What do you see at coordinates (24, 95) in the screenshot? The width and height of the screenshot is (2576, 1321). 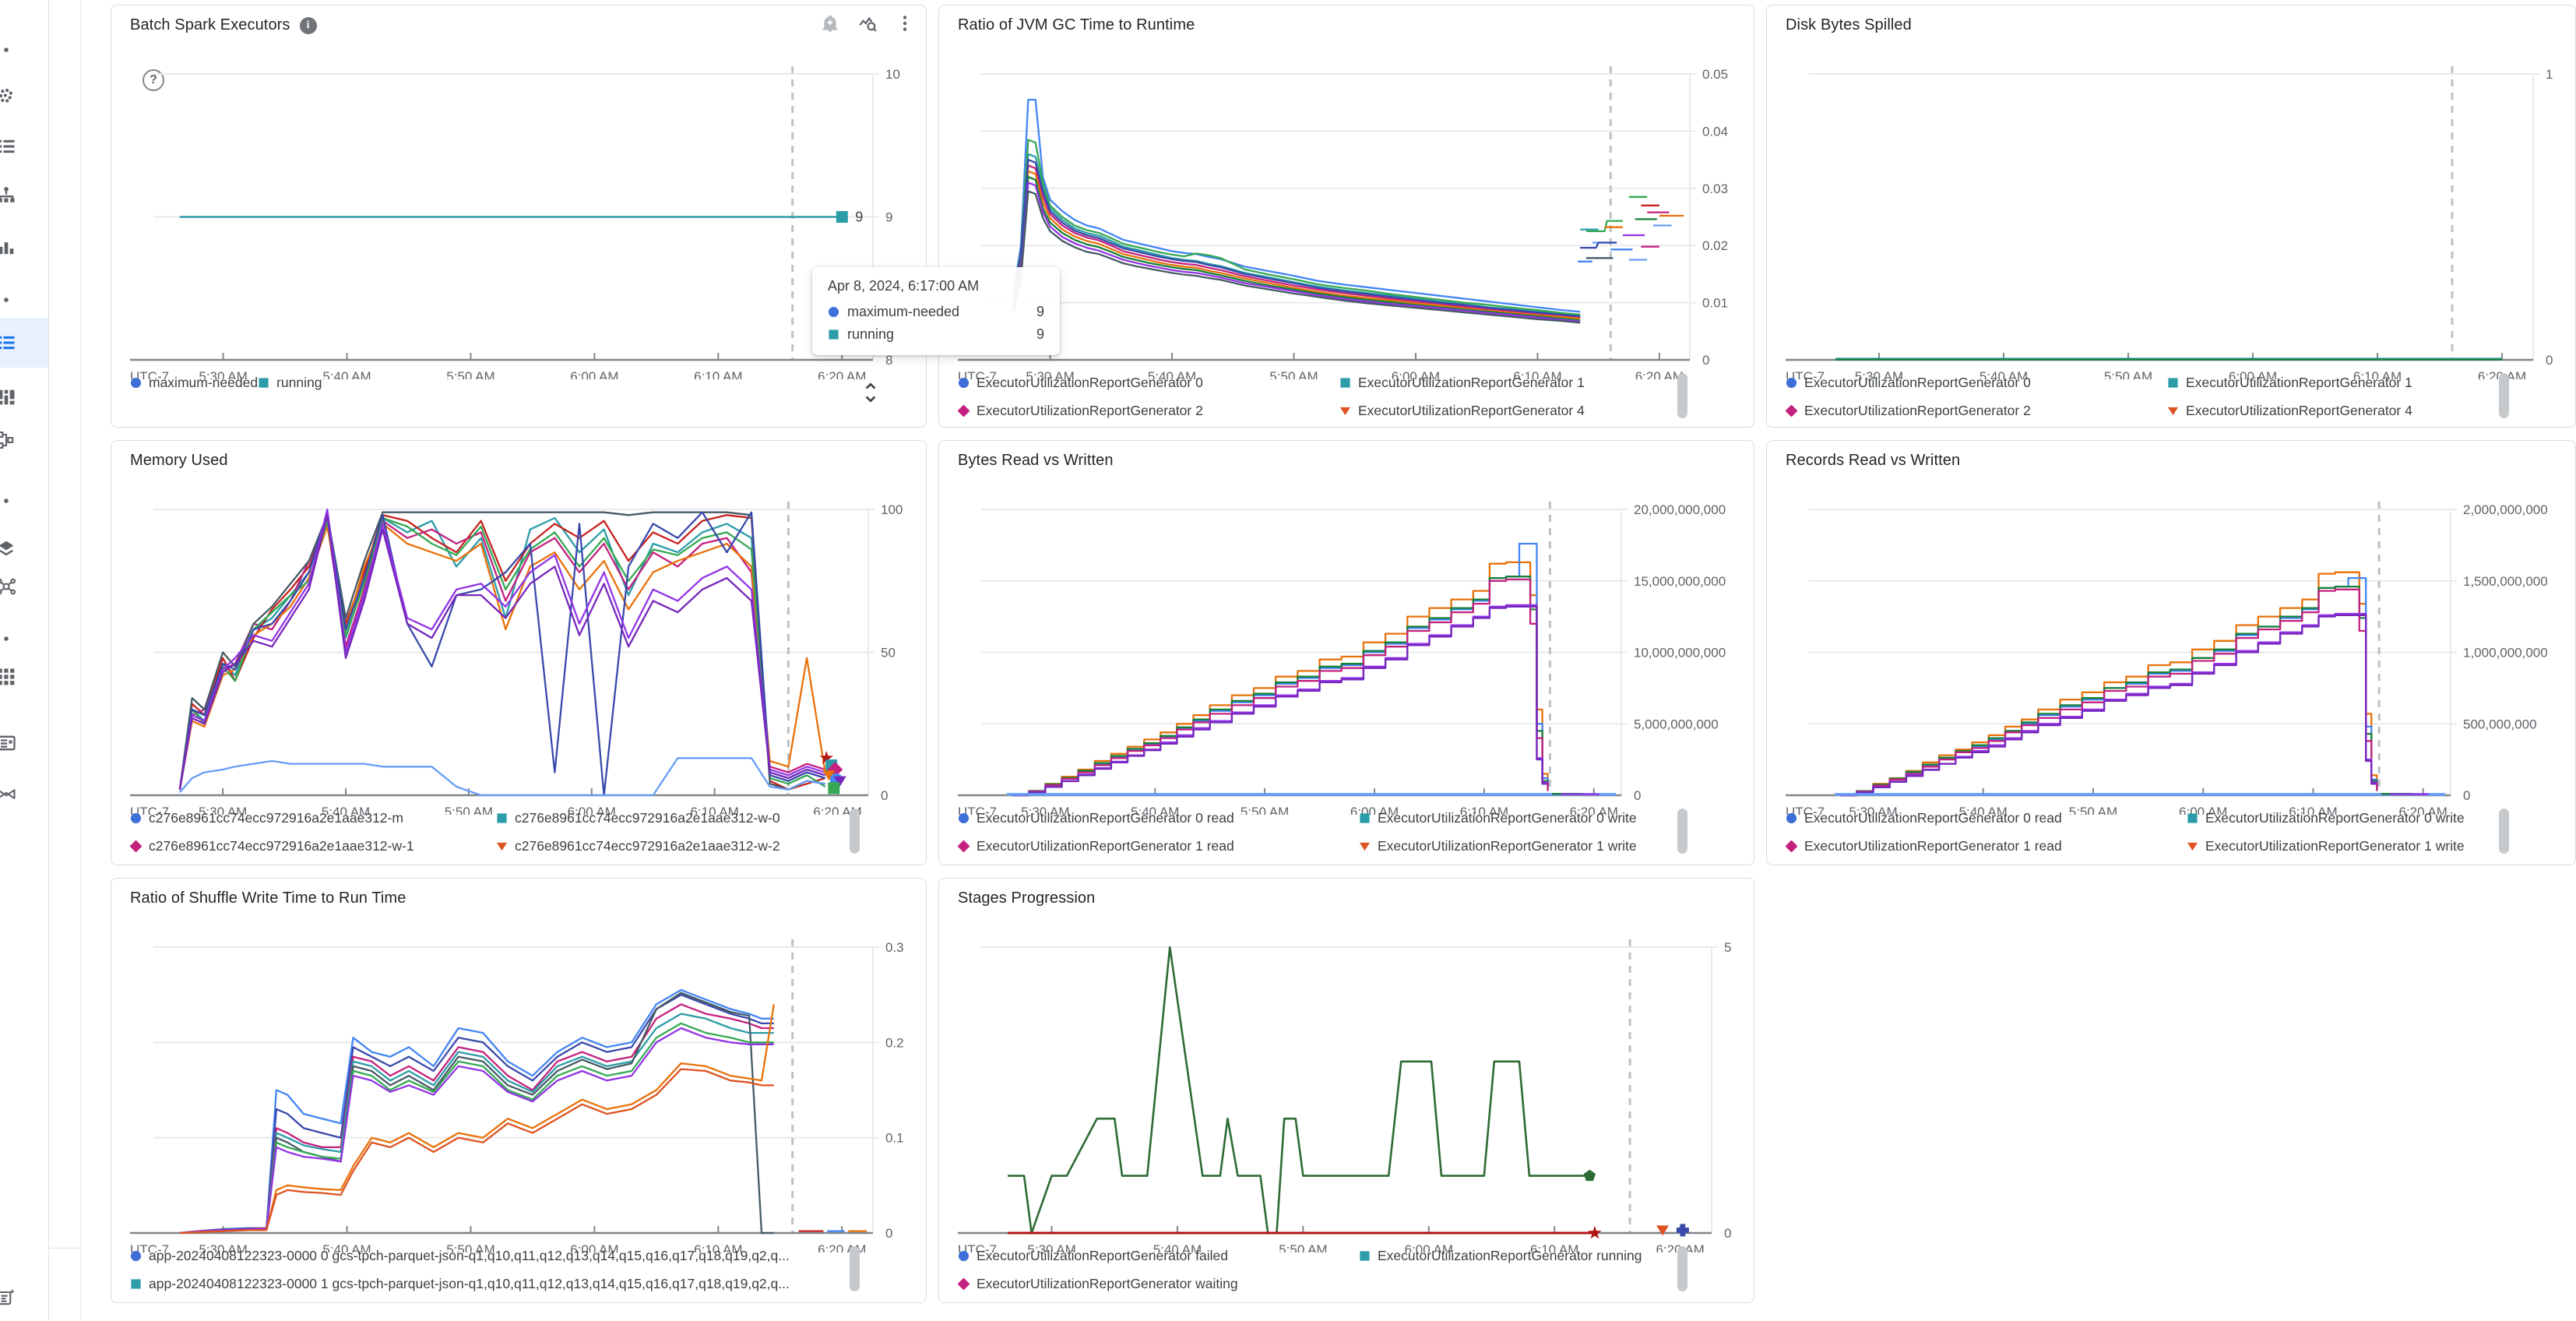 I see `sidebar-item-cluster-dots` at bounding box center [24, 95].